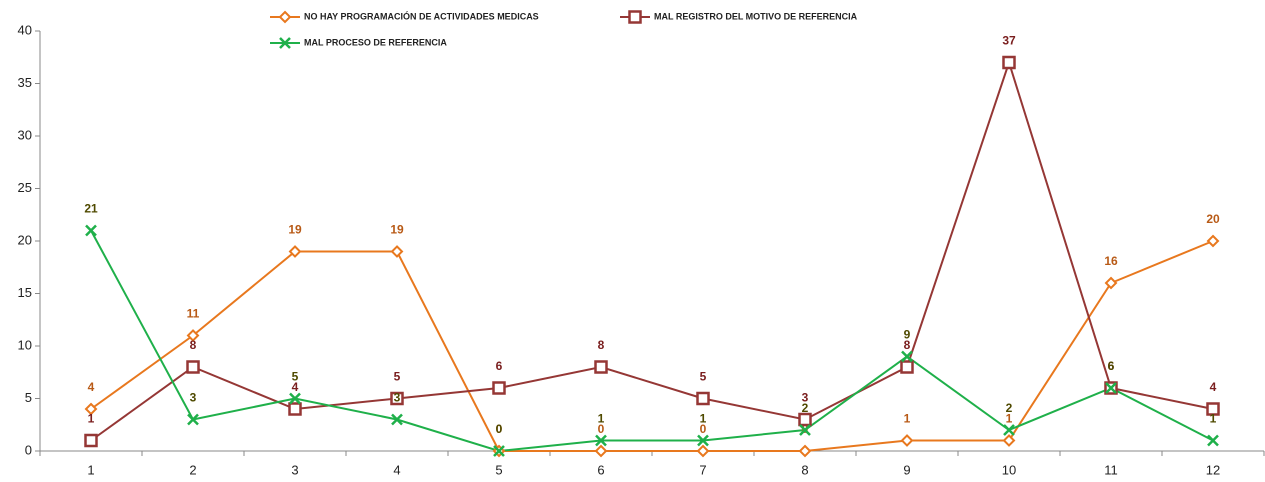 The height and width of the screenshot is (482, 1265). What do you see at coordinates (1111, 469) in the screenshot?
I see `x-tick-label: 11` at bounding box center [1111, 469].